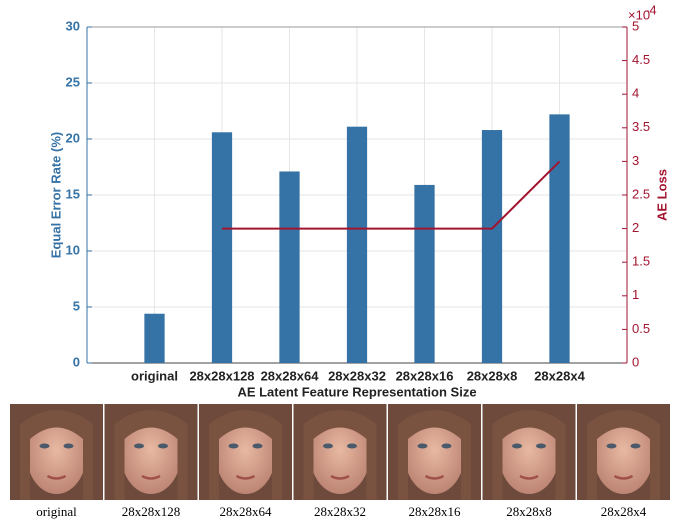 This screenshot has height=523, width=673. I want to click on y2-axis-title: AE Loss, so click(661, 195).